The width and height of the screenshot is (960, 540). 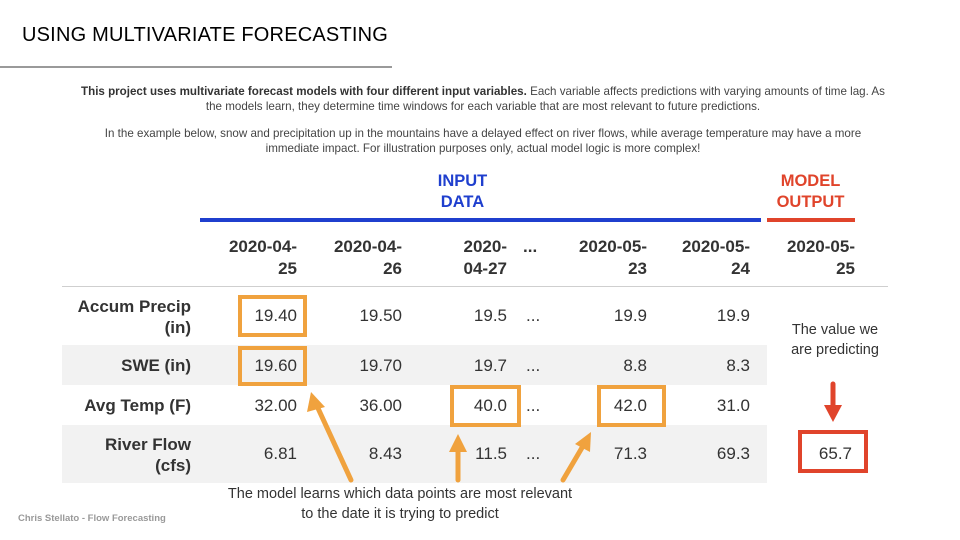 What do you see at coordinates (275, 315) in the screenshot?
I see `table-cell: 19.40` at bounding box center [275, 315].